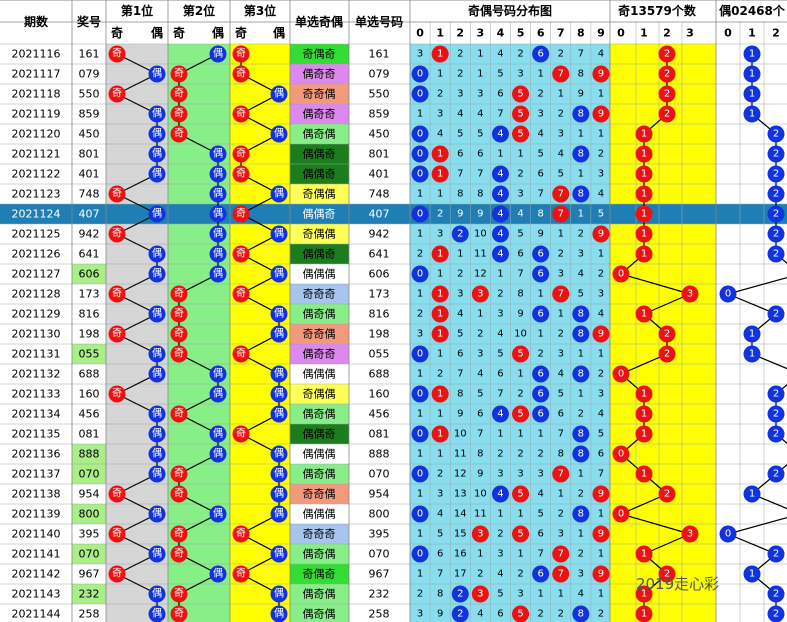 The width and height of the screenshot is (787, 622). I want to click on dist-miss: 6, so click(460, 354).